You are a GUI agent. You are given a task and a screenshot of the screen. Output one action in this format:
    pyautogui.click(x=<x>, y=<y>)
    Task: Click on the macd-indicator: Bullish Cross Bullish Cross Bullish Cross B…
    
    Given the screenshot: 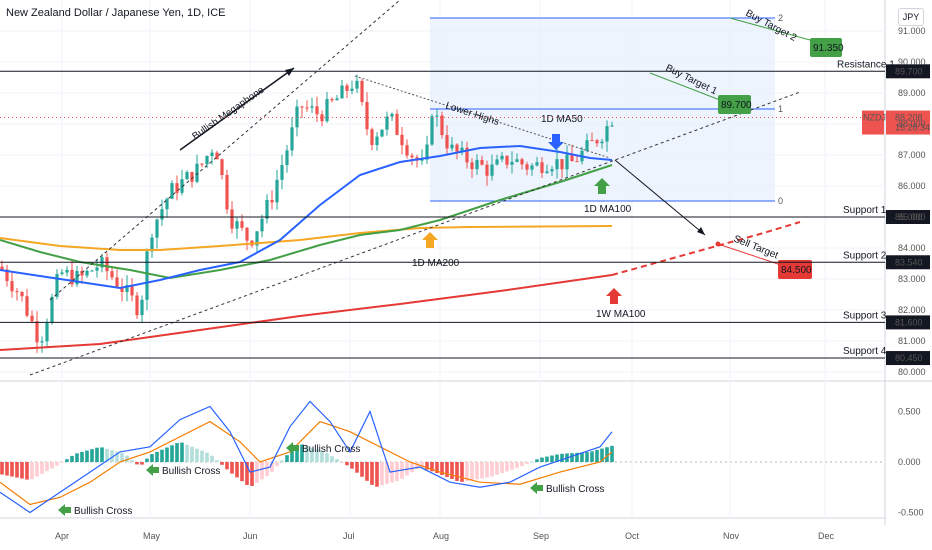 What is the action you would take?
    pyautogui.click(x=307, y=458)
    